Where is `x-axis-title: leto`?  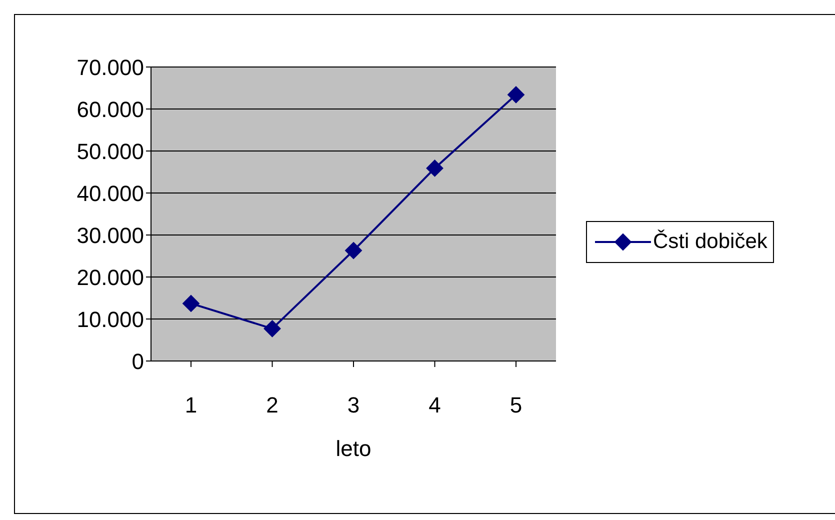 x-axis-title: leto is located at coordinates (354, 448).